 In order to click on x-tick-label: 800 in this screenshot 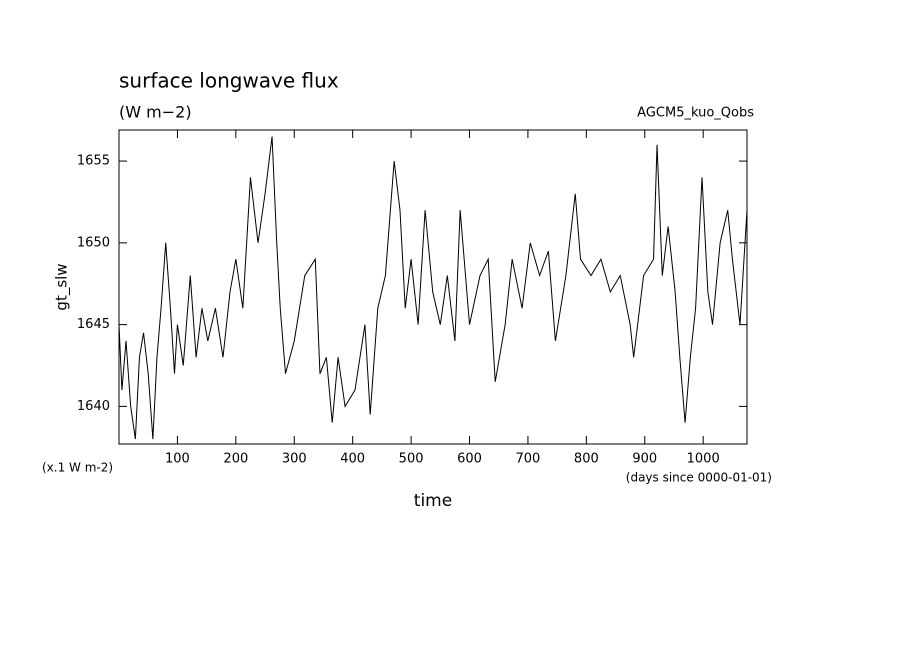, I will do `click(586, 459)`.